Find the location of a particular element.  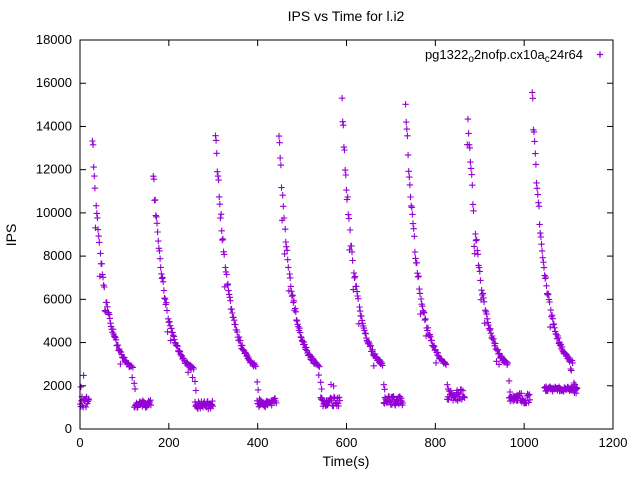

y-axis-label: IPS is located at coordinates (11, 235).